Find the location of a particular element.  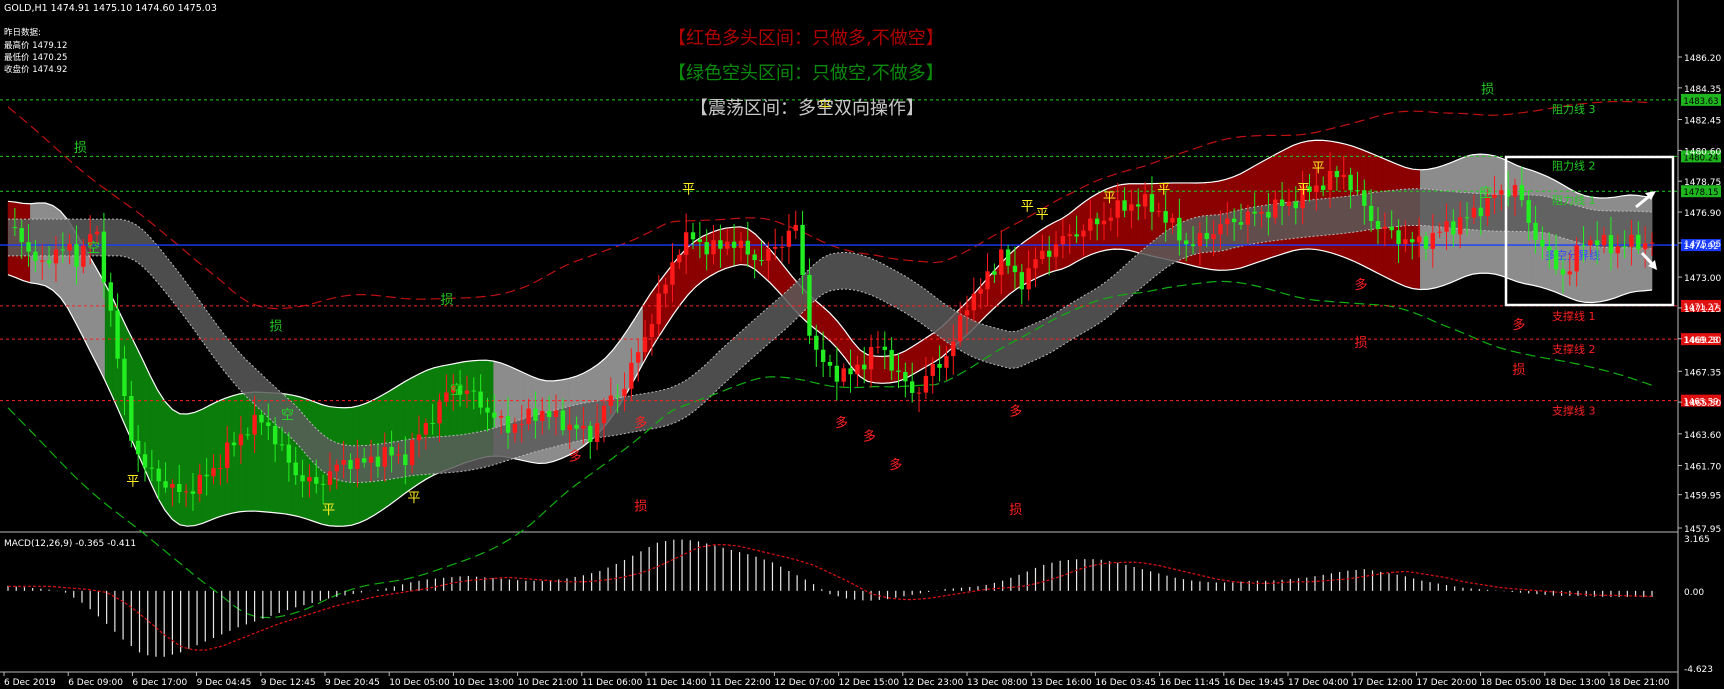

resistance-price-text: 1480.24 is located at coordinates (1700, 158).